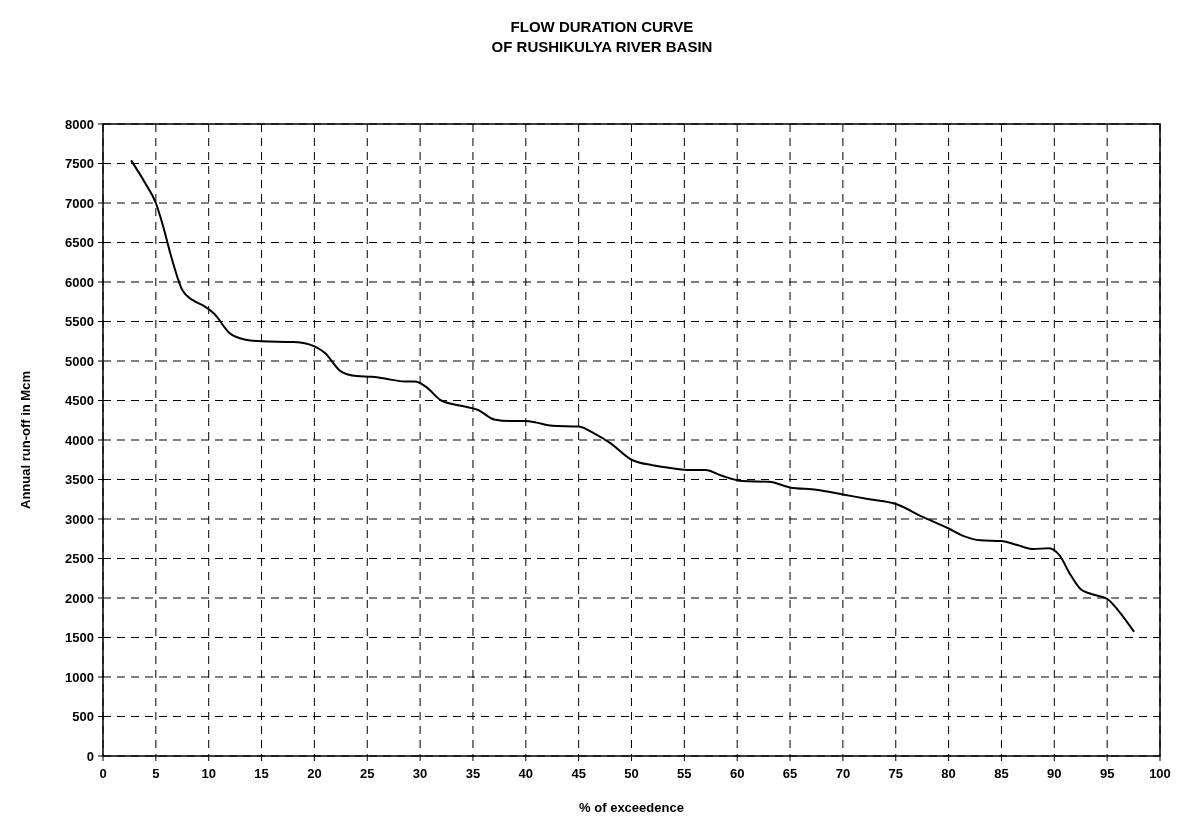  What do you see at coordinates (79, 519) in the screenshot?
I see `y-tick-label: 3000` at bounding box center [79, 519].